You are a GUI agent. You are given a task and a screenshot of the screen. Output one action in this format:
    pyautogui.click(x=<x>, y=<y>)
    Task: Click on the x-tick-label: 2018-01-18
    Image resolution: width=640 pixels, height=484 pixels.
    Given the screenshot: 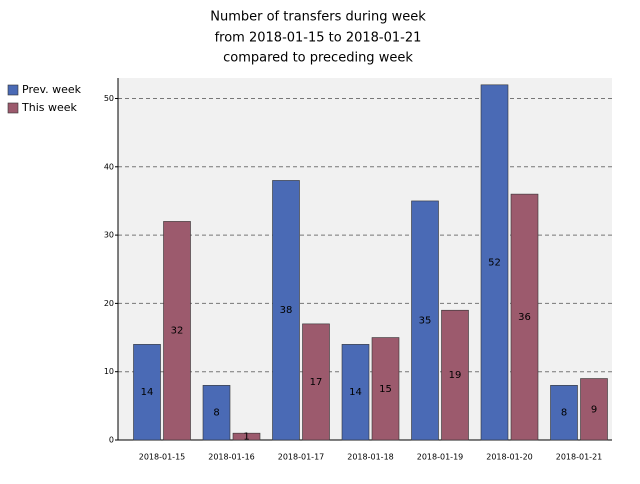 What is the action you would take?
    pyautogui.click(x=370, y=457)
    